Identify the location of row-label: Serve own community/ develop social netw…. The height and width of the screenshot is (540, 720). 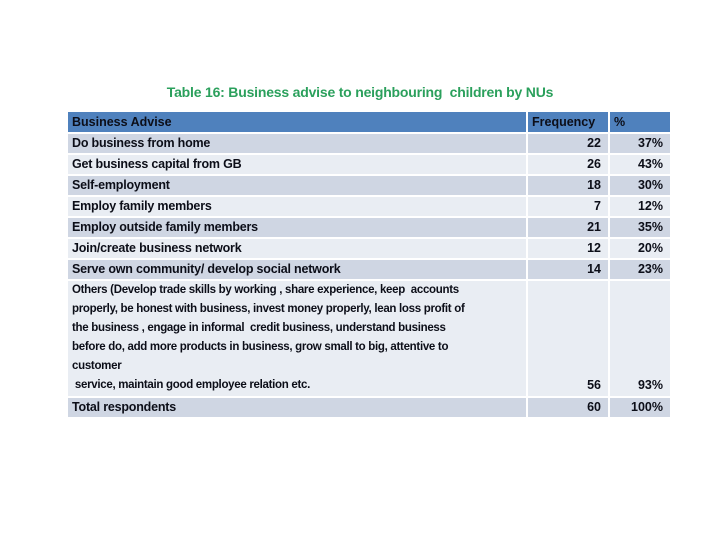
(297, 270).